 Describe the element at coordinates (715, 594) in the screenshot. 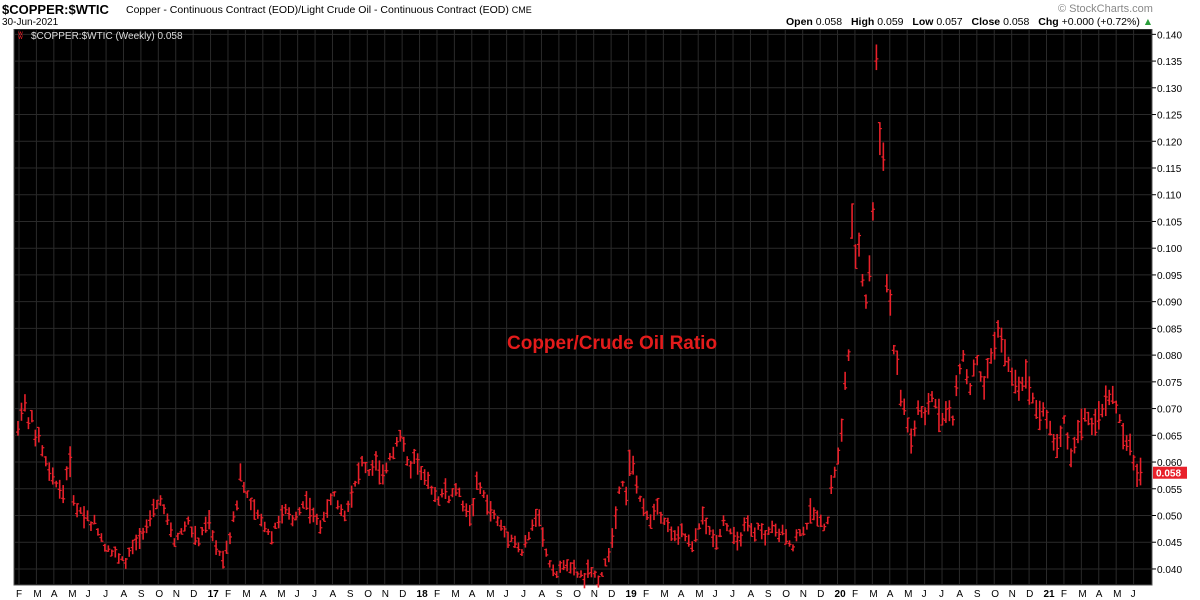

I see `x-month-label: J` at that location.